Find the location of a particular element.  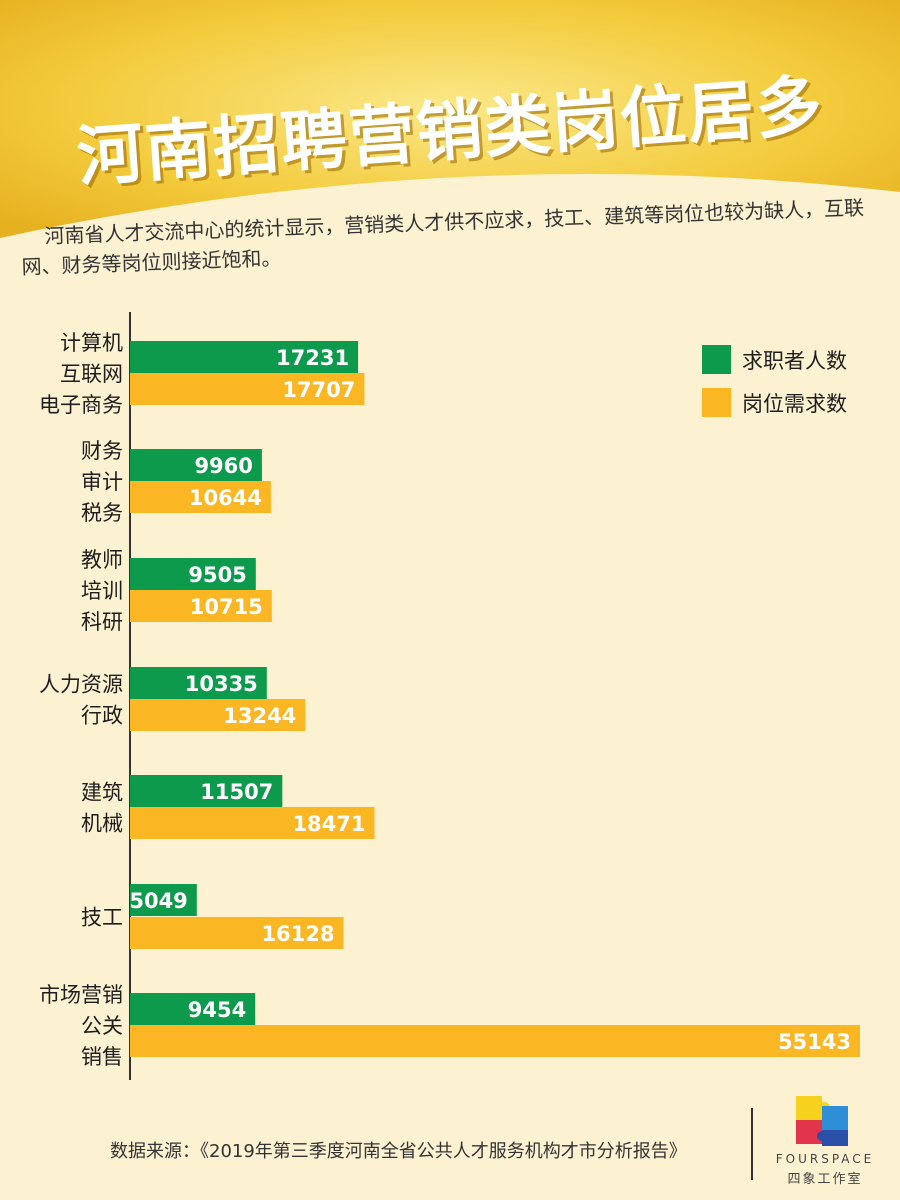

category-label-1-1: 审计 is located at coordinates (102, 482).